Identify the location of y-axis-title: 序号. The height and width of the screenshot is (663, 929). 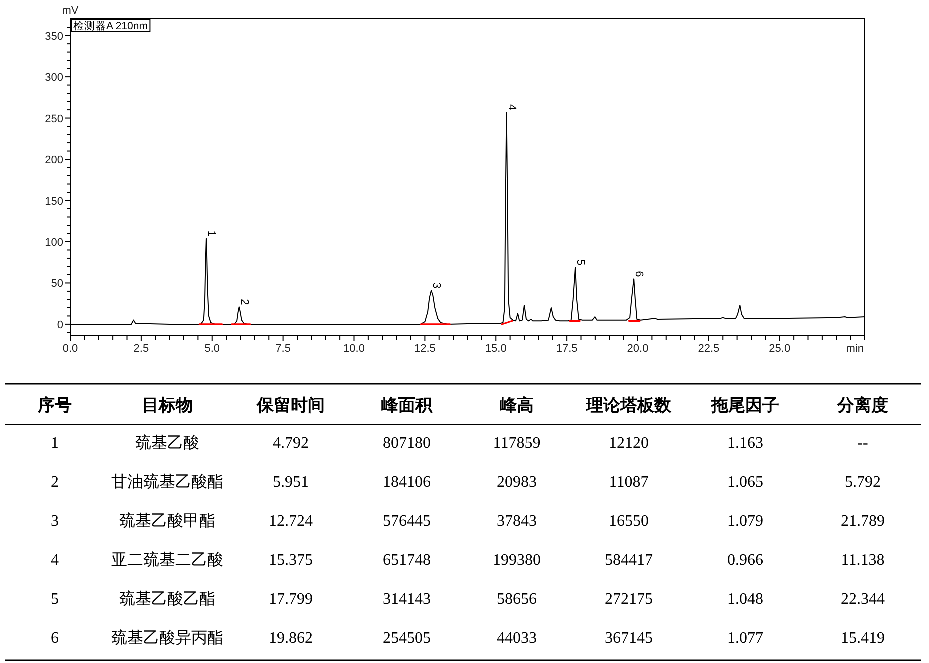
(54, 405).